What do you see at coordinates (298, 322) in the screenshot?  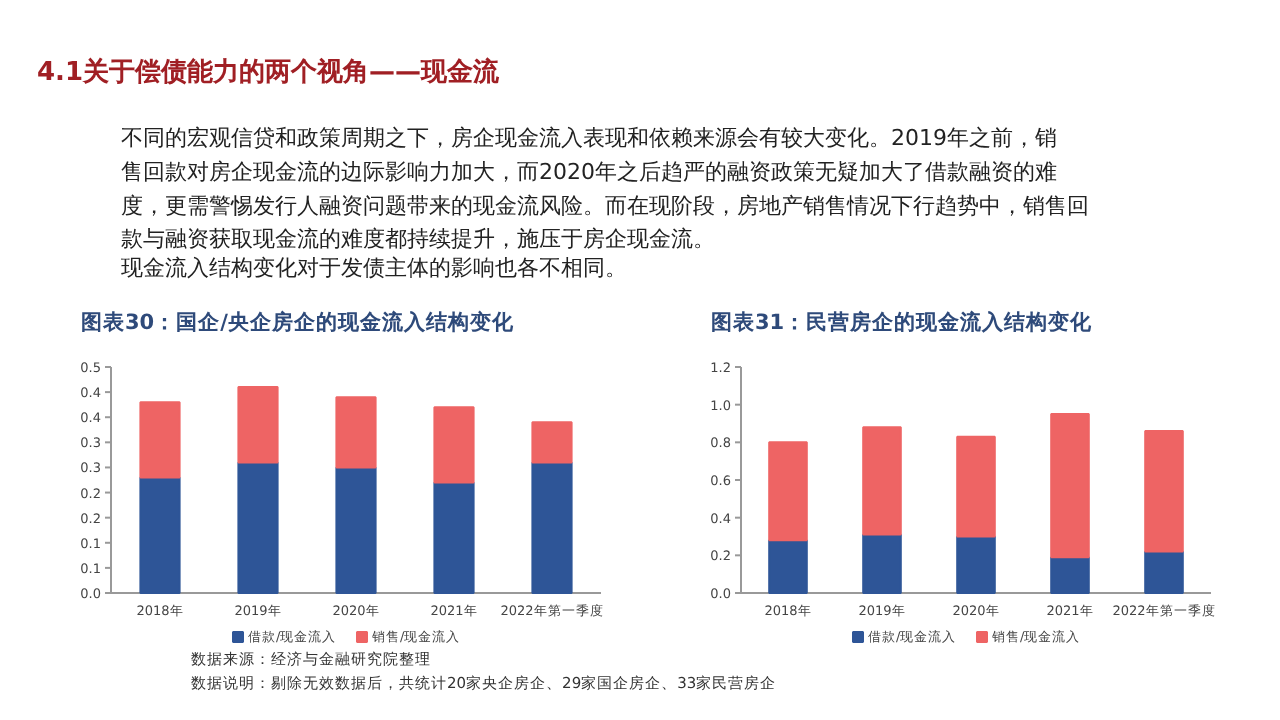 I see `chart-title: 图表30：国企/央企房企的现金流入结构变化` at bounding box center [298, 322].